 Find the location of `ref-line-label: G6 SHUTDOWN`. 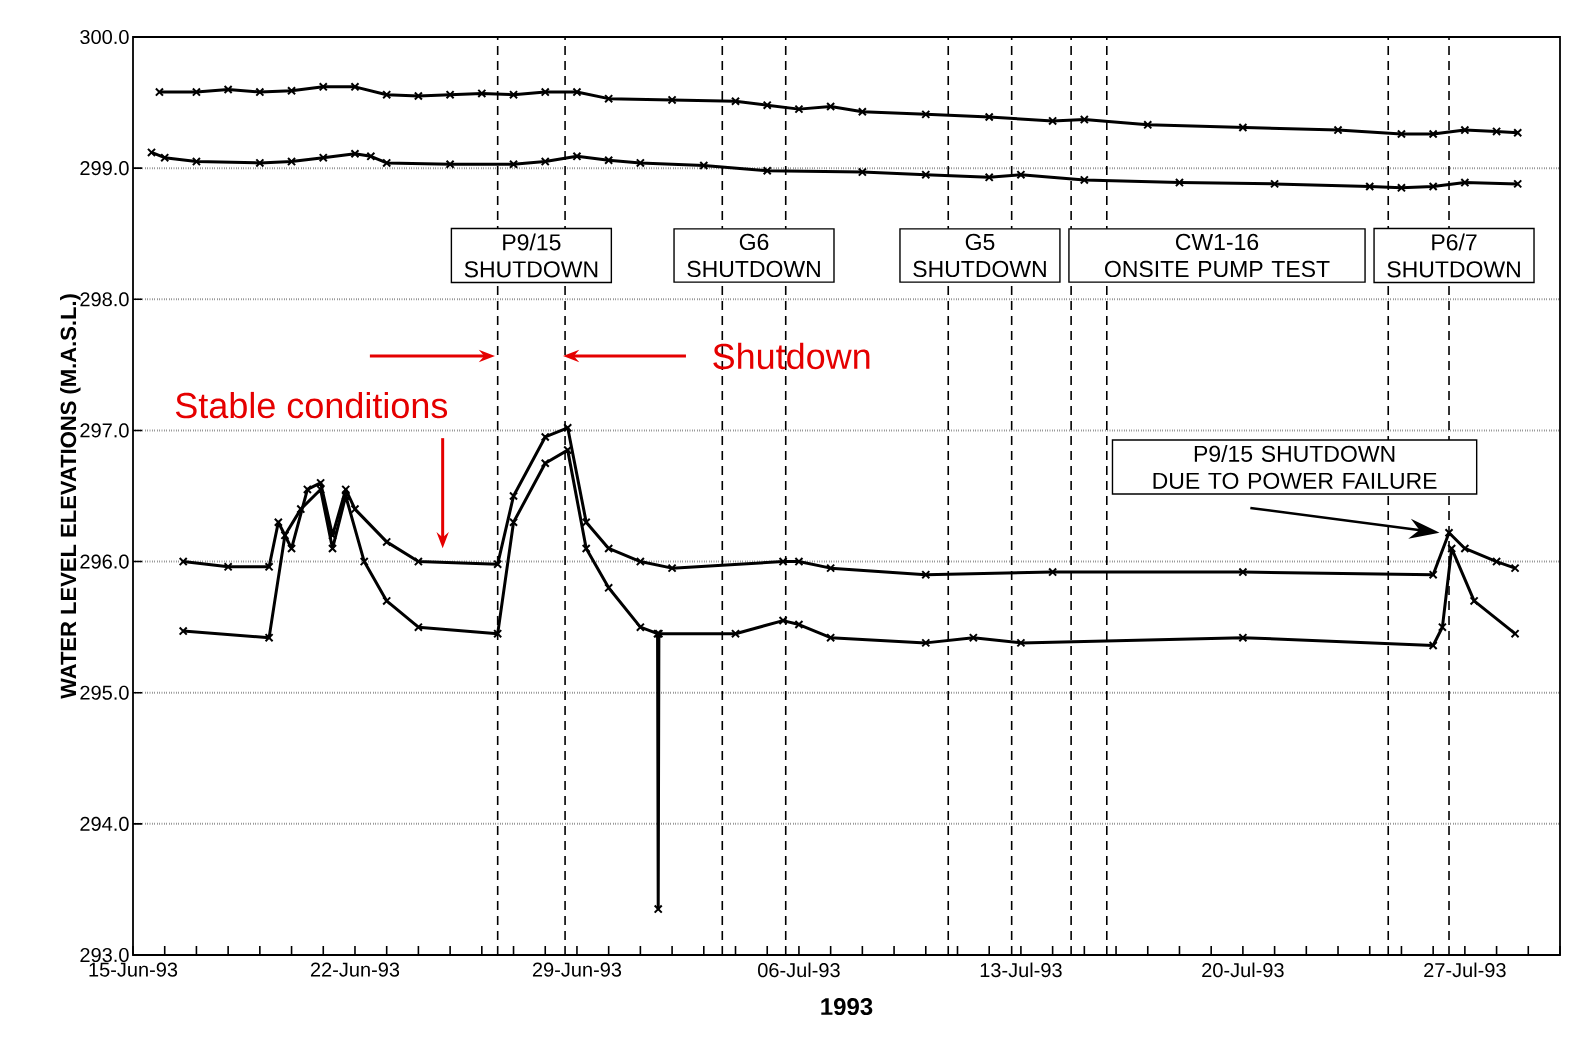

ref-line-label: G6 SHUTDOWN is located at coordinates (753, 255).